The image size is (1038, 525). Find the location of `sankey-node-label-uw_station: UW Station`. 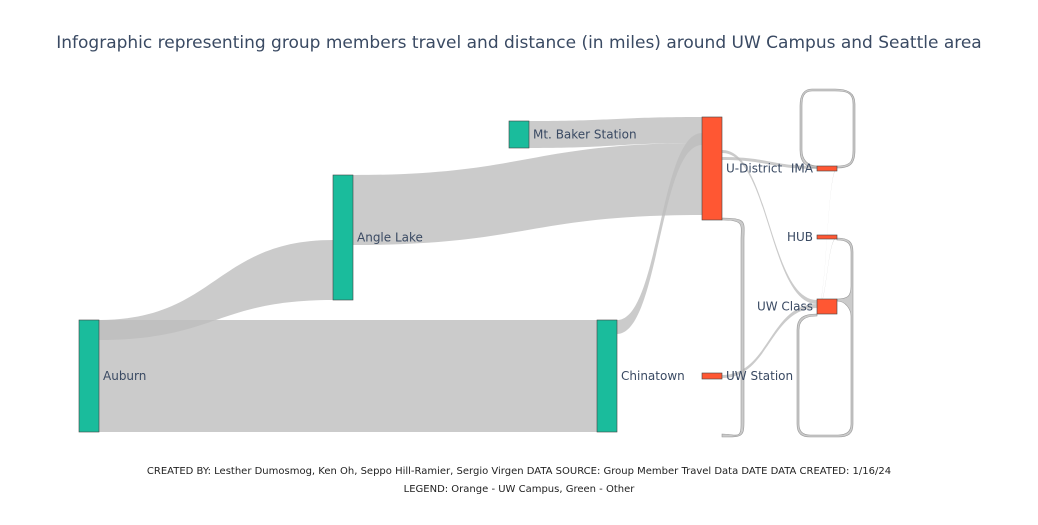

sankey-node-label-uw_station: UW Station is located at coordinates (759, 376).